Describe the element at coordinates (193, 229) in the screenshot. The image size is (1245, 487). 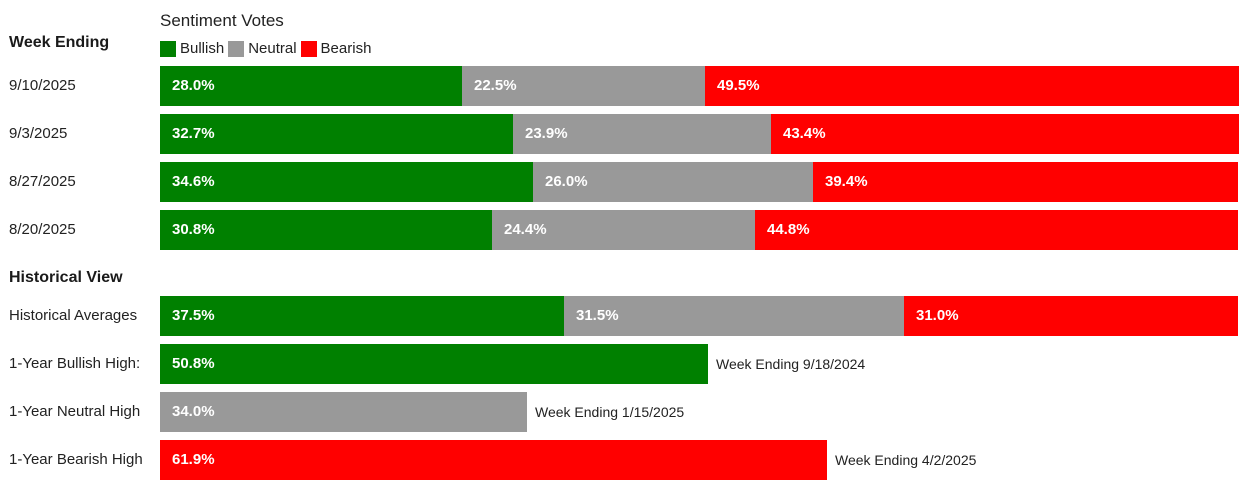
I see `data-label-bullish: 30.8%` at that location.